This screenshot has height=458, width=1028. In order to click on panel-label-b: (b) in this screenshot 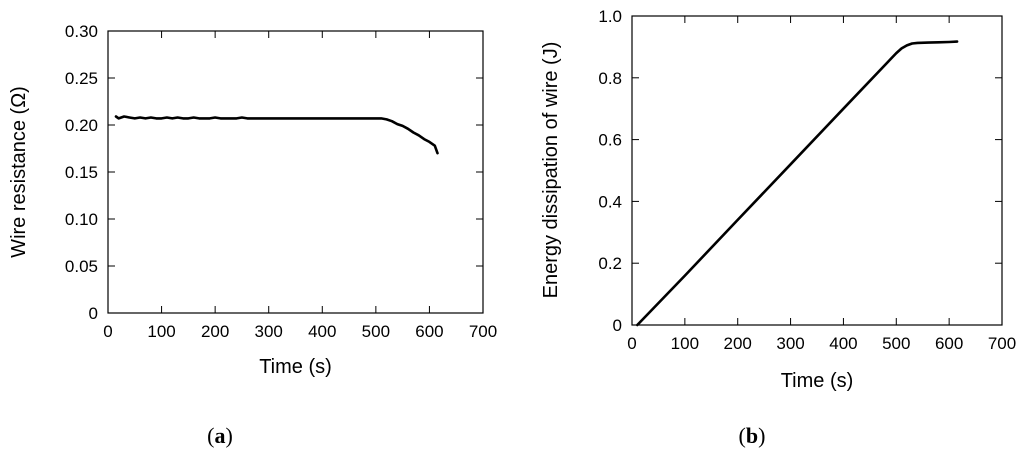, I will do `click(752, 435)`.